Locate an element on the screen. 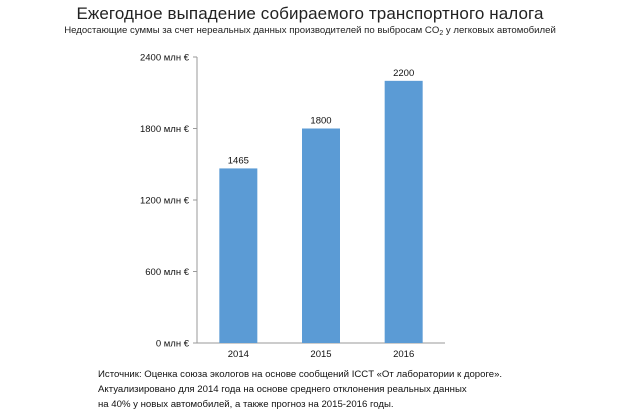 The height and width of the screenshot is (415, 620). x-tick-label: 2016 is located at coordinates (403, 354).